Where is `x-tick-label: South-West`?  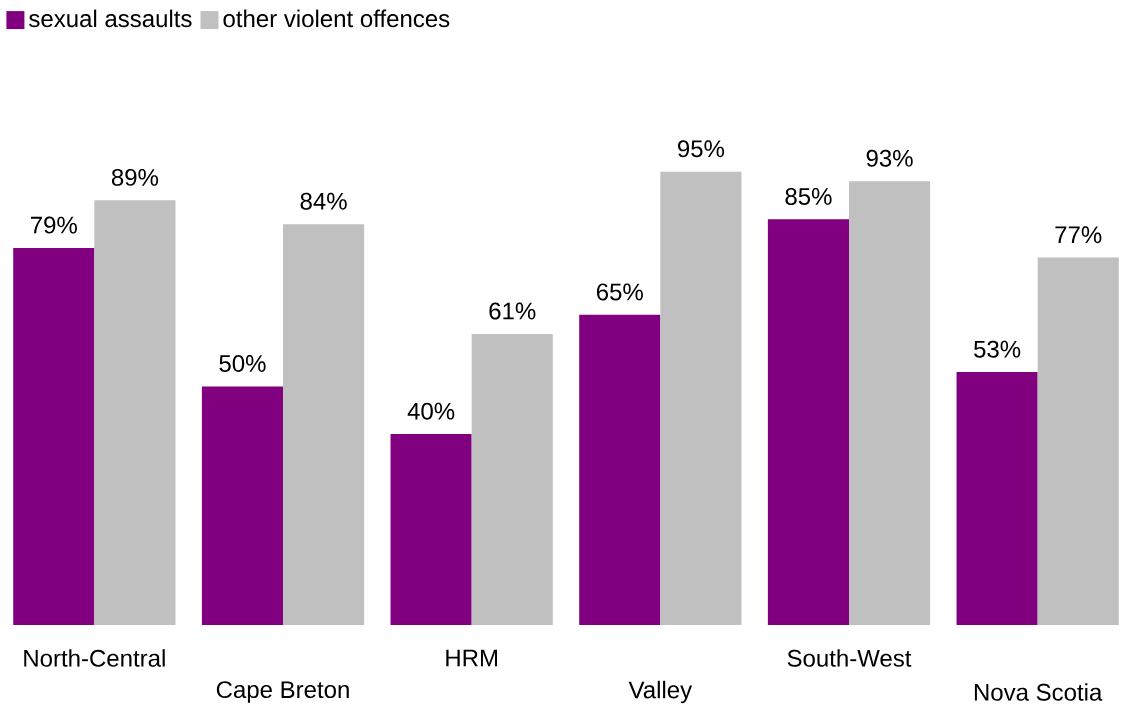
x-tick-label: South-West is located at coordinates (849, 658).